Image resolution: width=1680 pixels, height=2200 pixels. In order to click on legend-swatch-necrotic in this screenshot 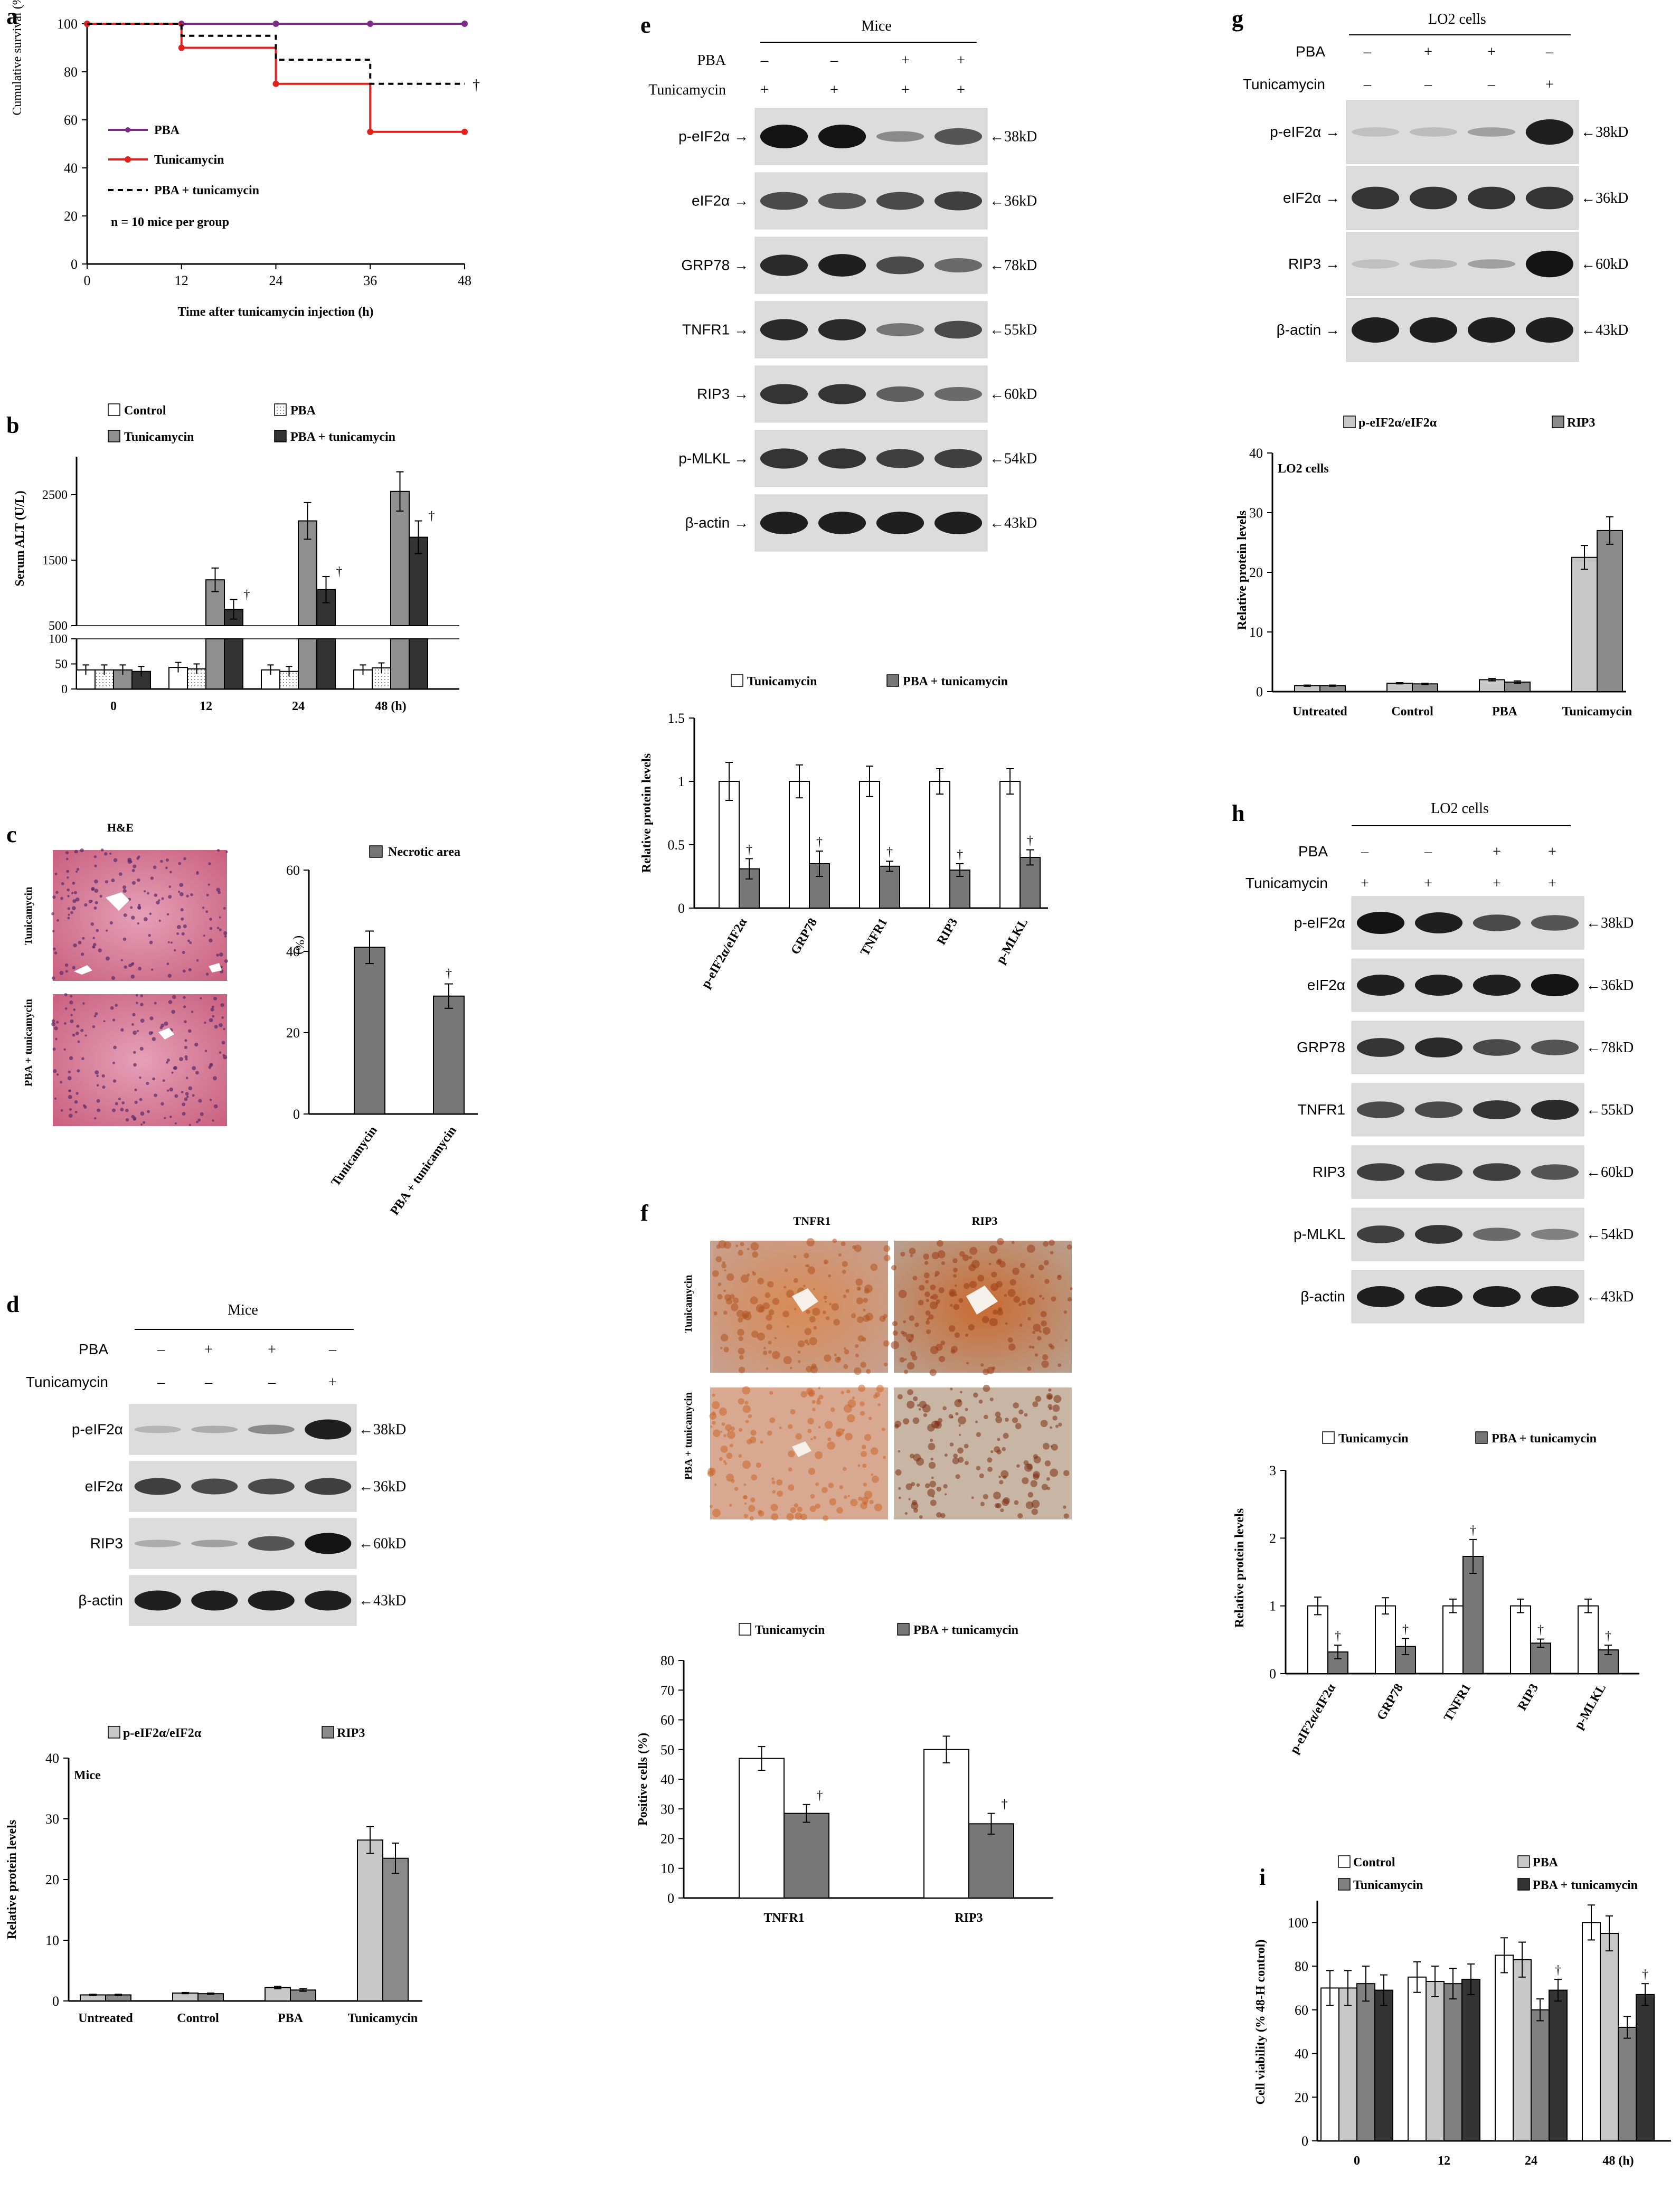, I will do `click(376, 851)`.